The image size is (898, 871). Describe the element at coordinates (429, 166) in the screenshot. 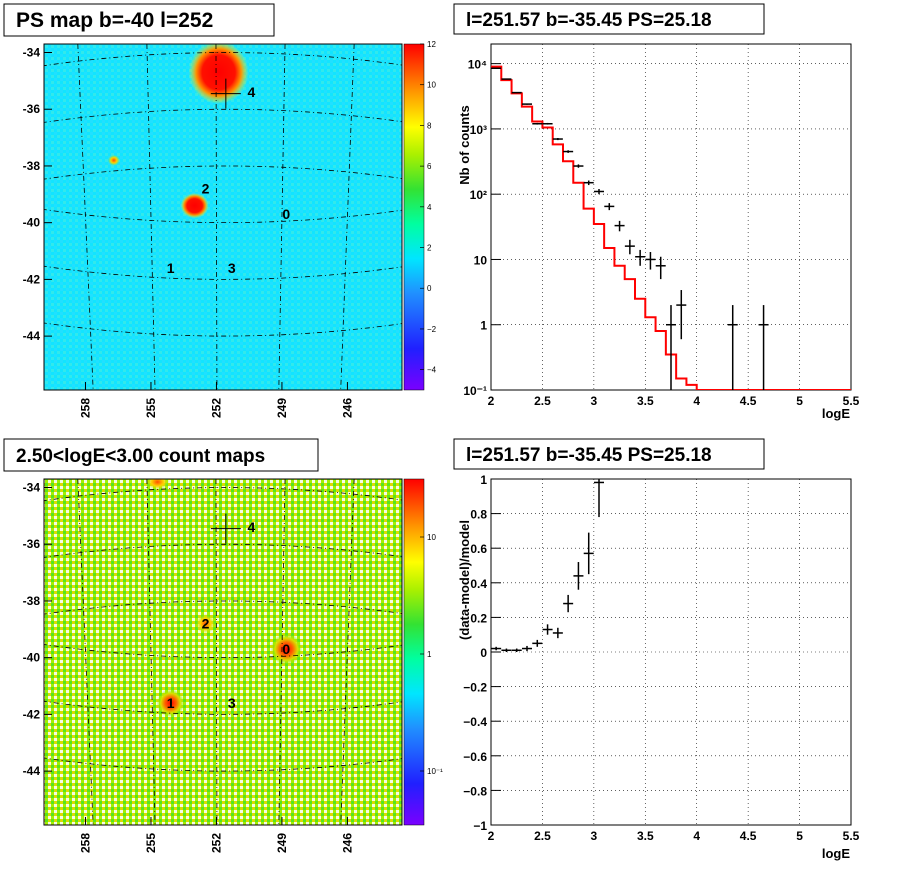

I see `colorbar-tick-label: 6` at that location.